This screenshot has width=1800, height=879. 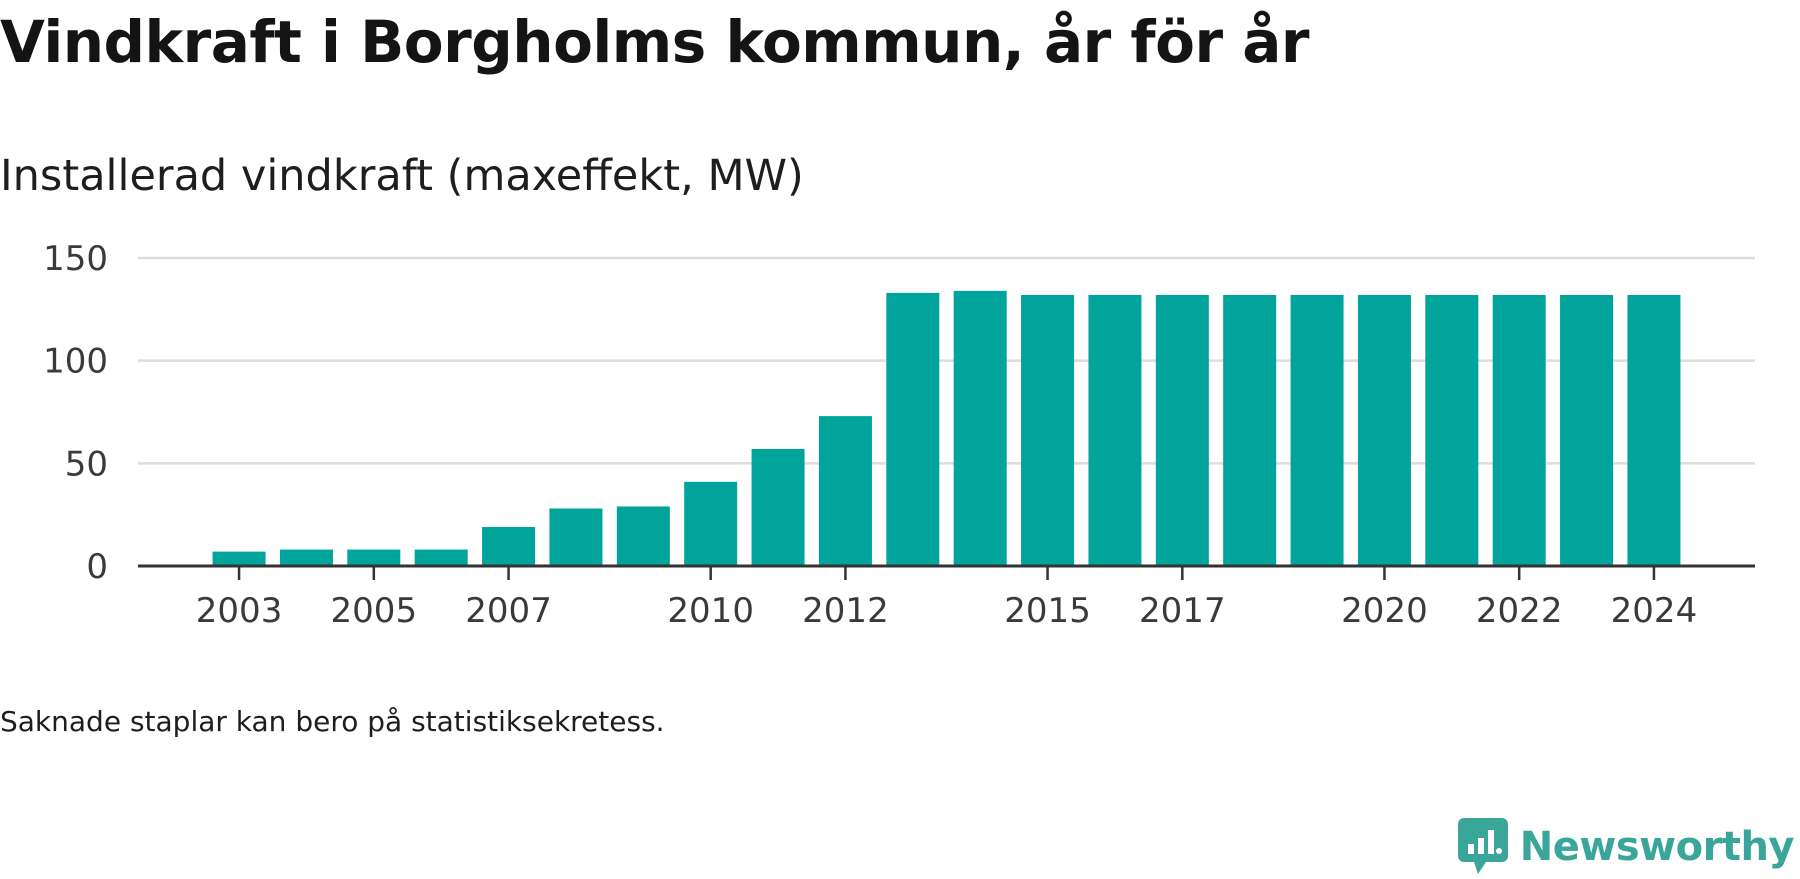 I want to click on bar-2009, so click(x=643, y=536).